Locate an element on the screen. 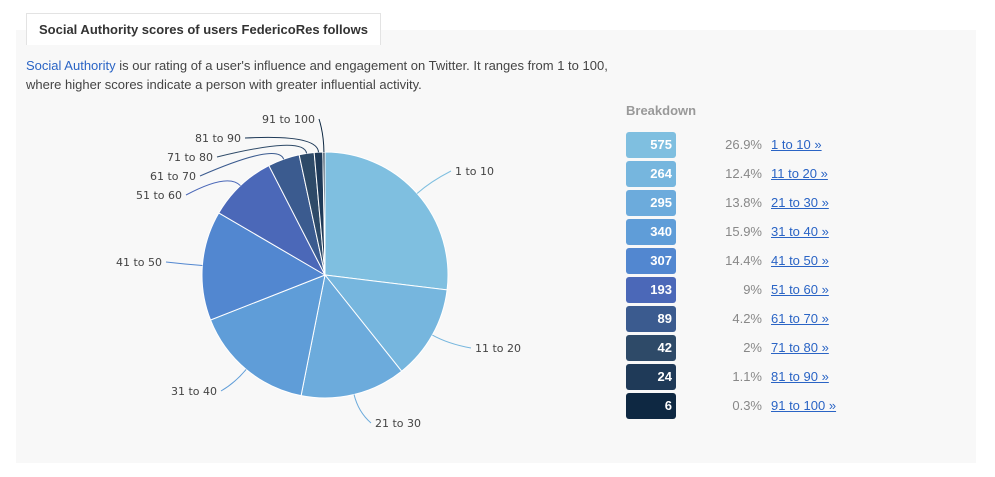 The width and height of the screenshot is (995, 477). range-link: 71 to 80 » is located at coordinates (800, 347).